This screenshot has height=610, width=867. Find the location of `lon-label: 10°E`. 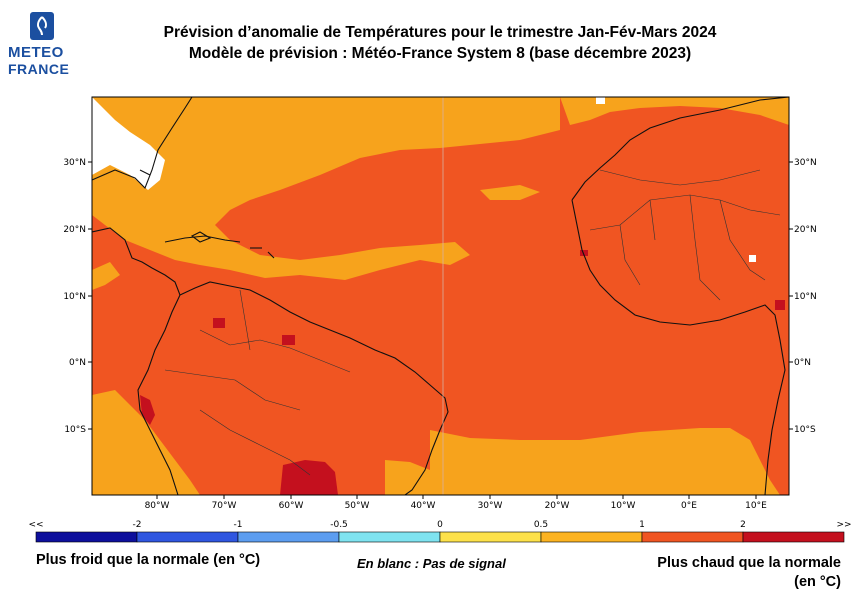

lon-label: 10°E is located at coordinates (756, 506).